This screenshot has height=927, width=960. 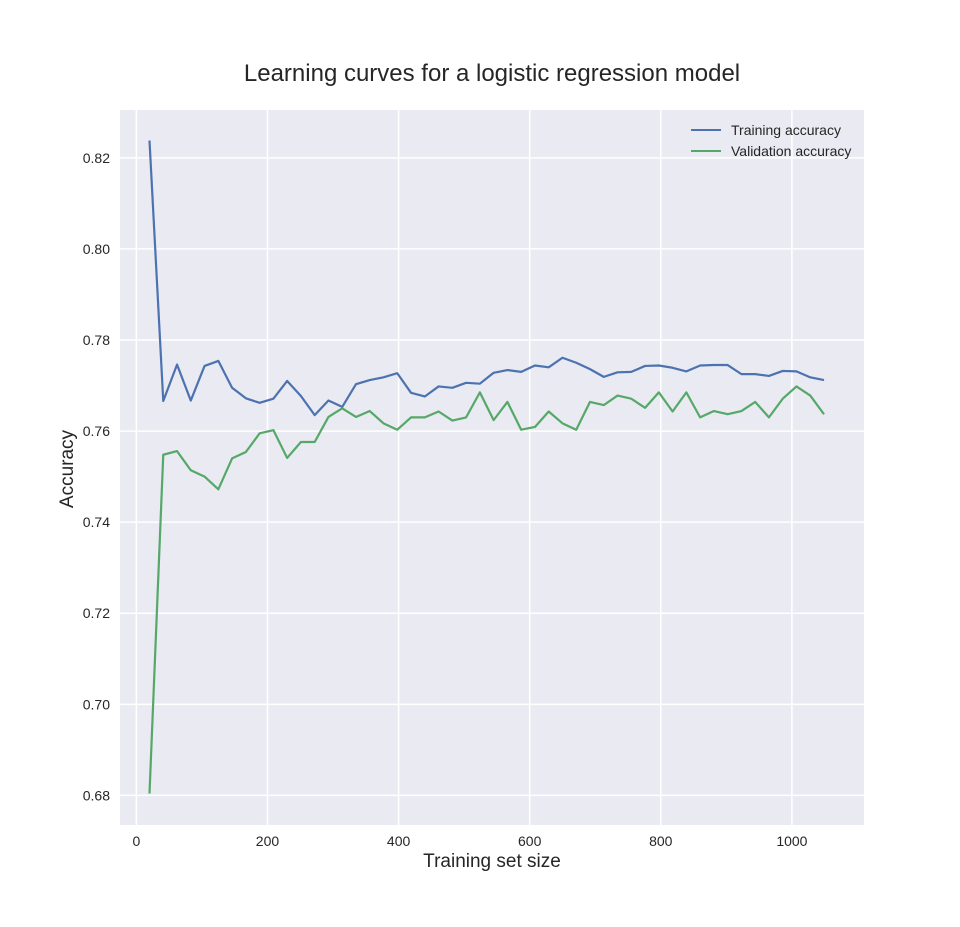 I want to click on y-tick-label: 0.80, so click(x=96, y=249).